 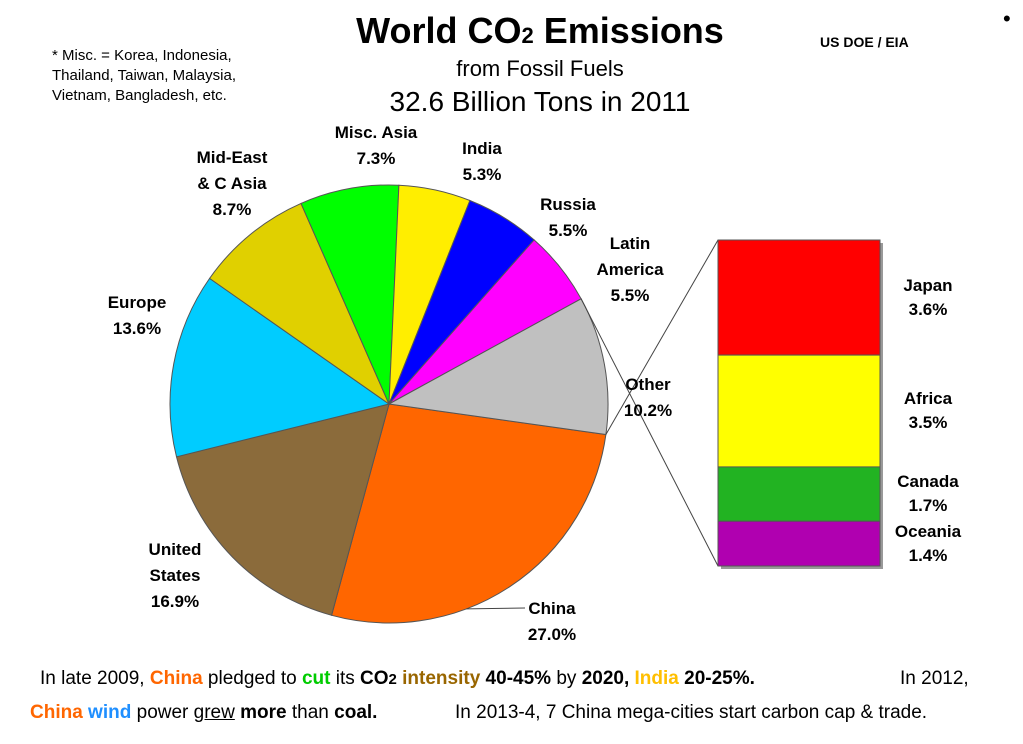 I want to click on footer-line-2: China wind power grew more than coal., so click(x=204, y=712).